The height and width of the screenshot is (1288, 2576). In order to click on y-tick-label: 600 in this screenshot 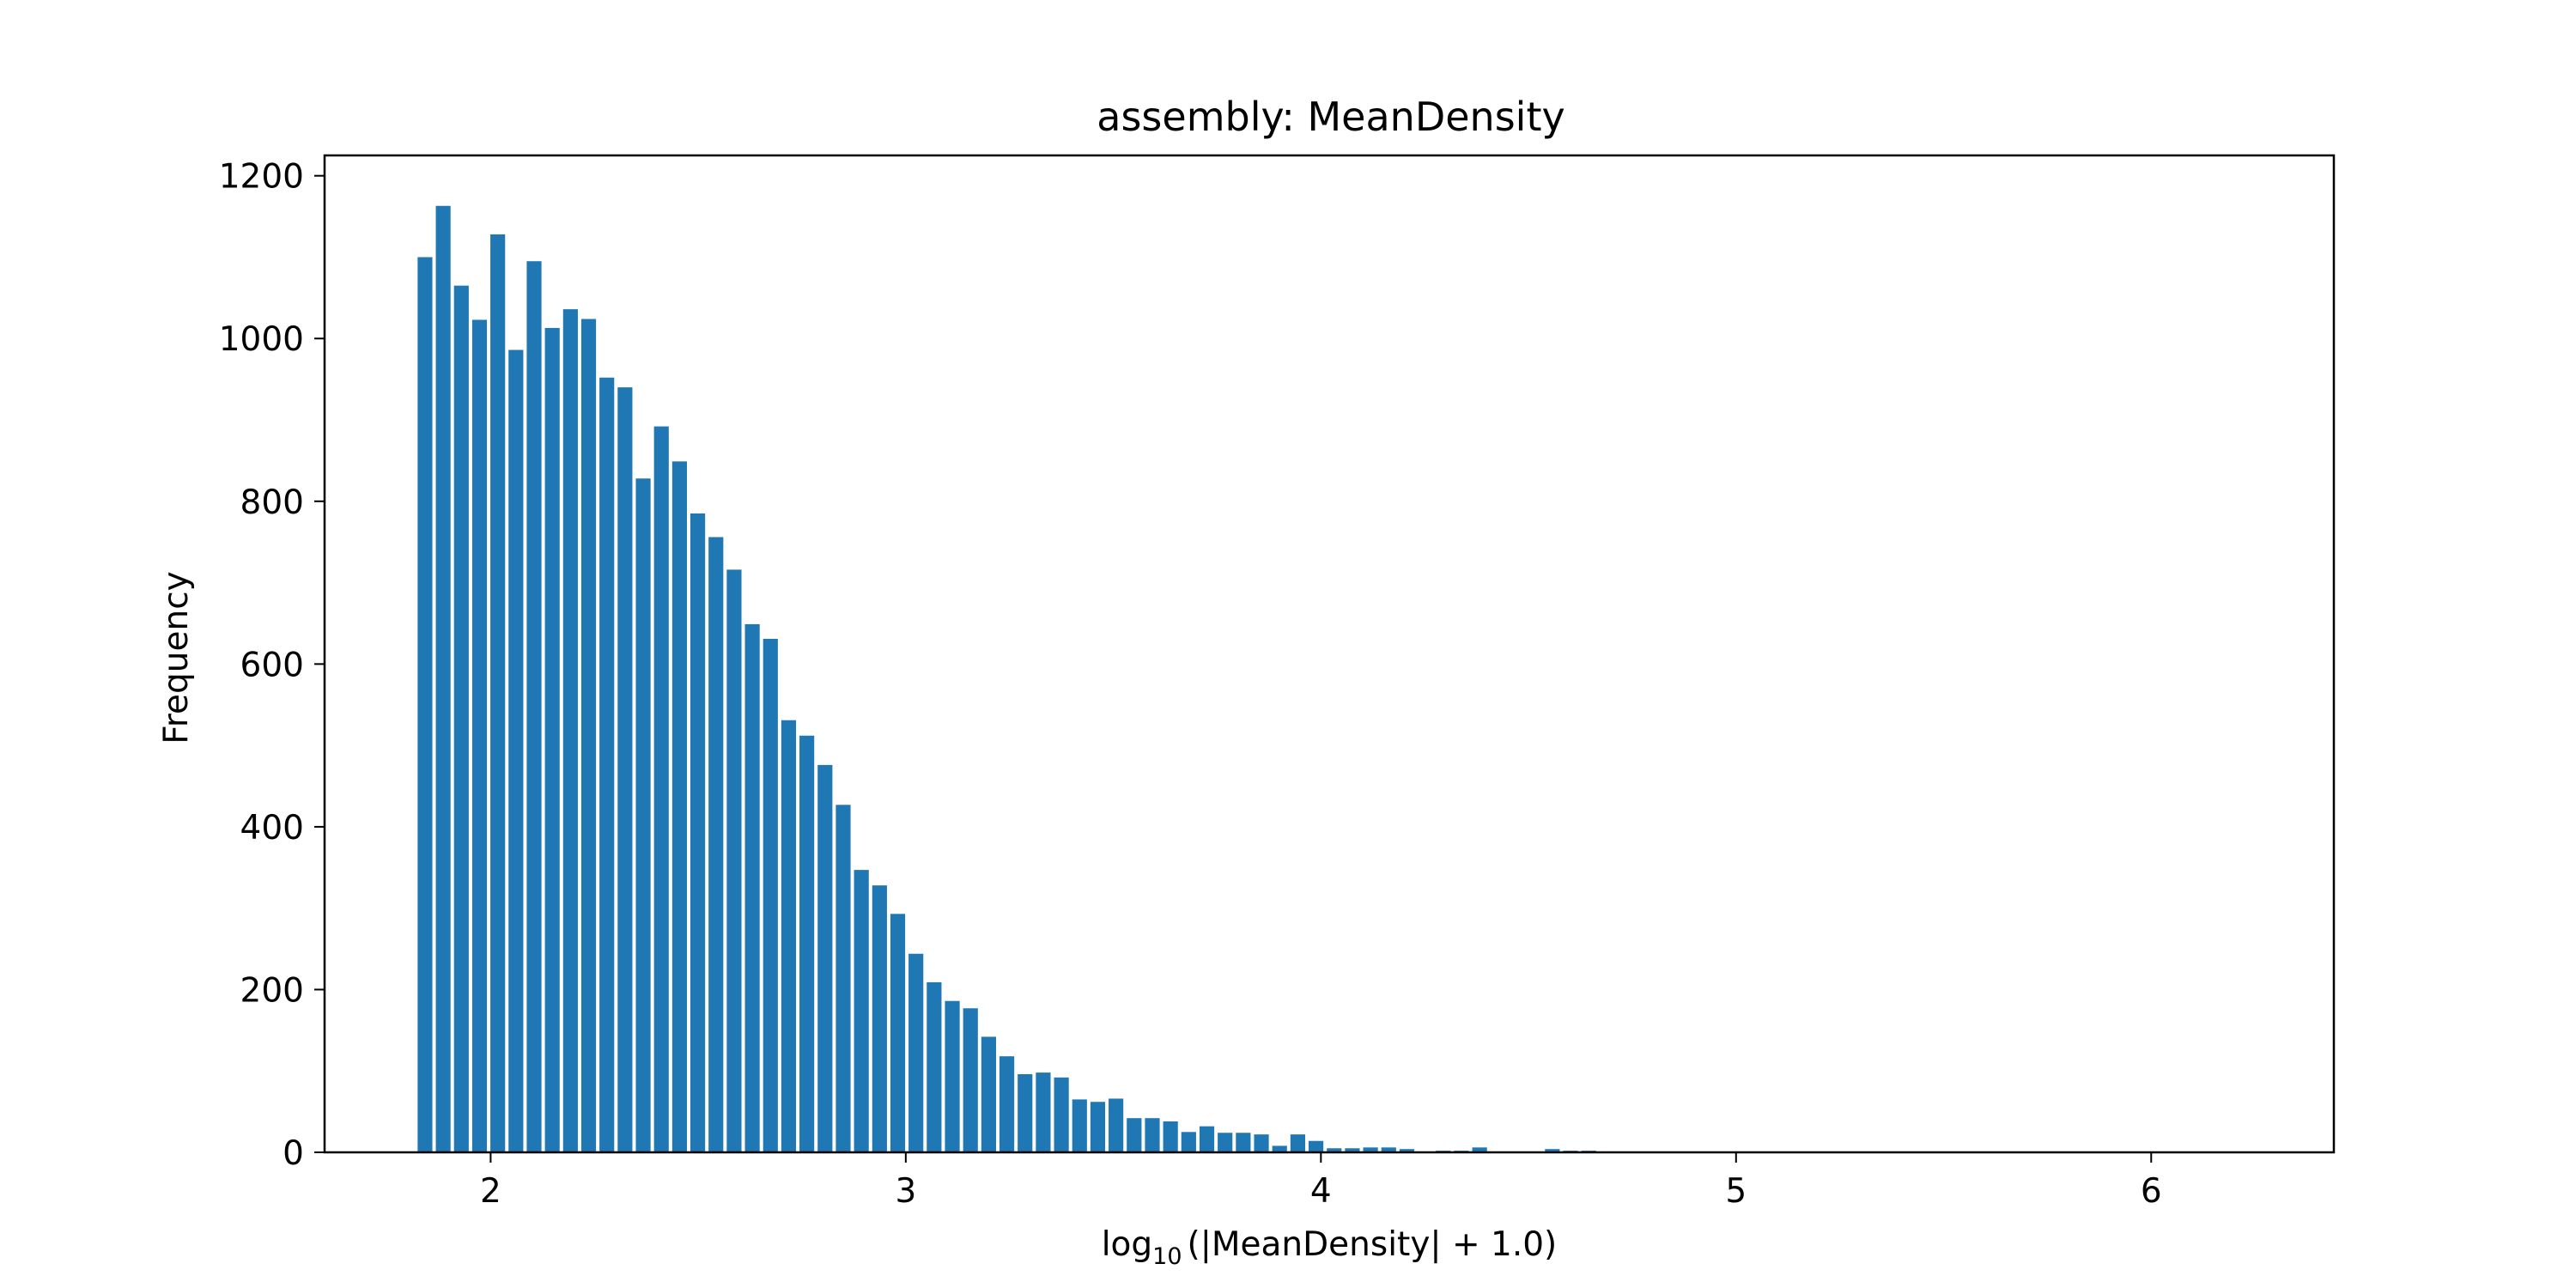, I will do `click(272, 665)`.